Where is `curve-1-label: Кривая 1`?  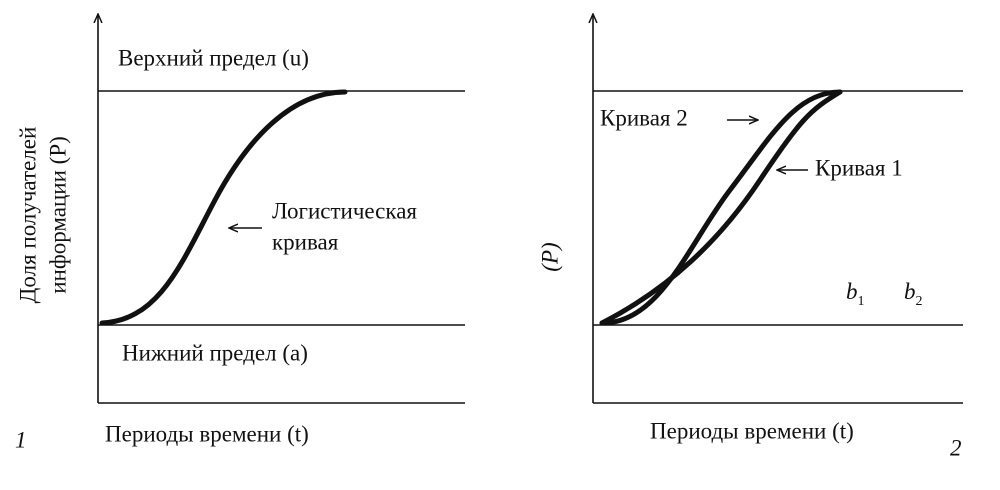 curve-1-label: Кривая 1 is located at coordinates (859, 167).